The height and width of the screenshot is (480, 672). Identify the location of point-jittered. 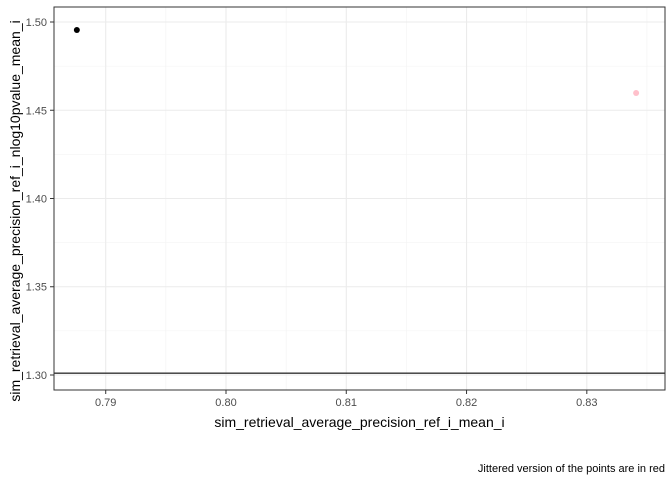
(636, 92).